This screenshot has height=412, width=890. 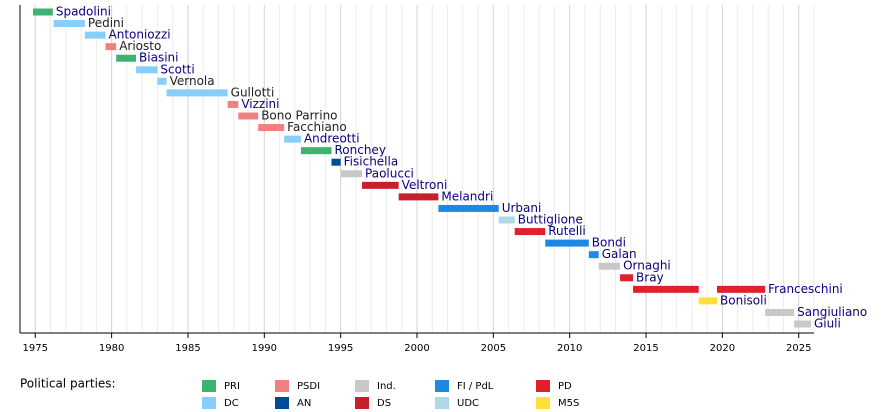 I want to click on x-tick-label: 1990, so click(x=264, y=348).